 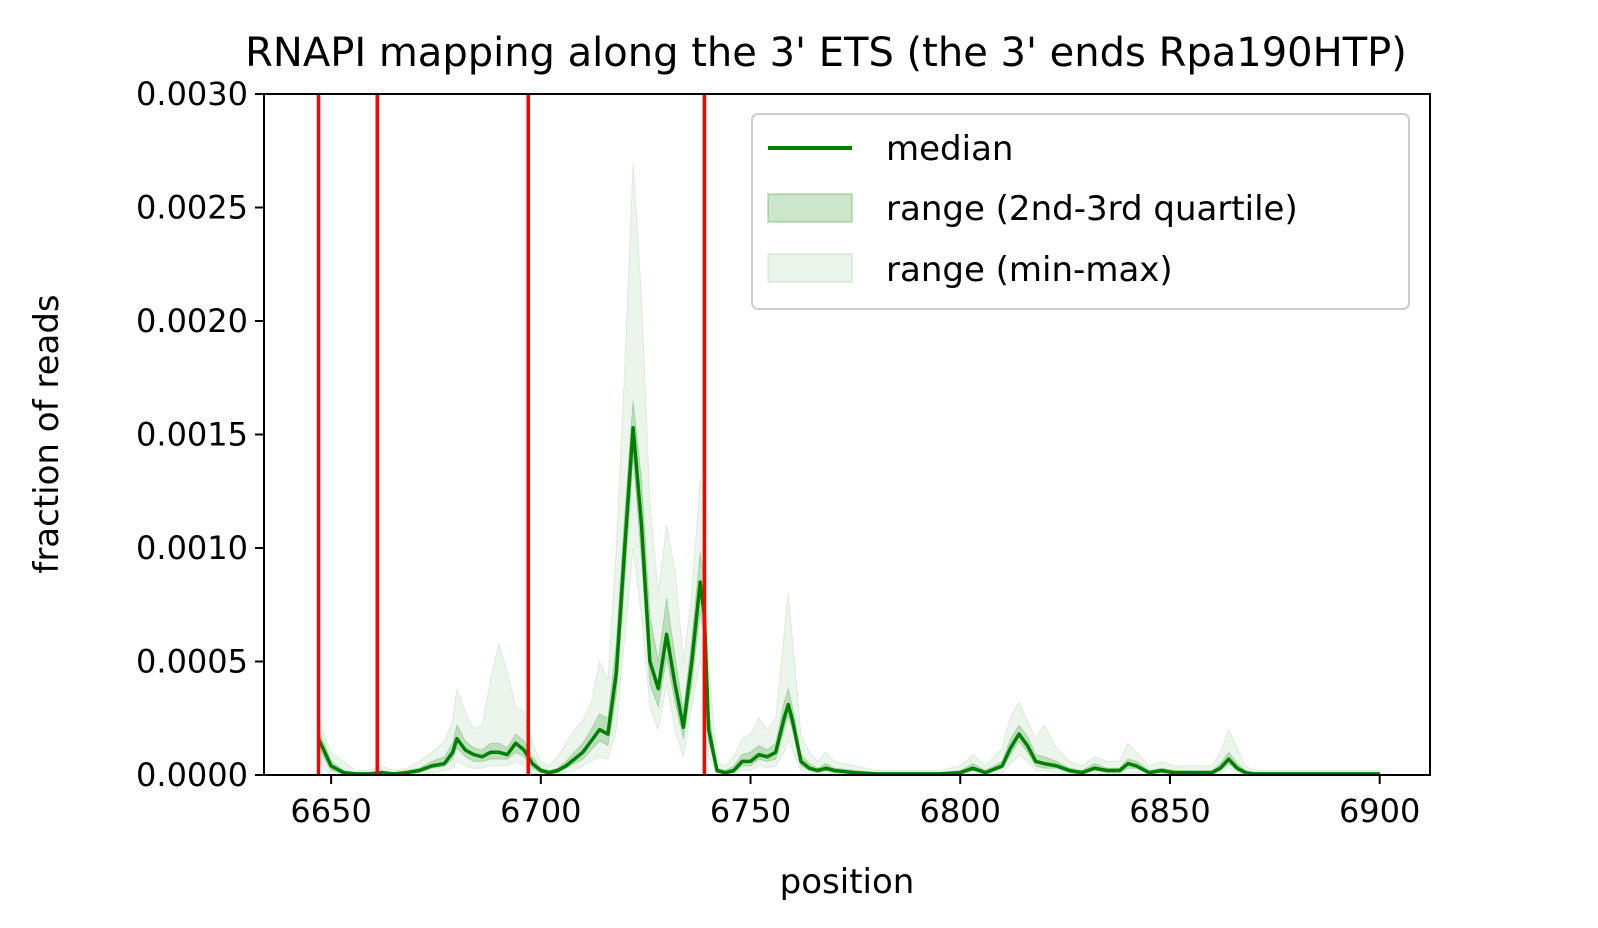 I want to click on legend-label-median: median, so click(x=949, y=149).